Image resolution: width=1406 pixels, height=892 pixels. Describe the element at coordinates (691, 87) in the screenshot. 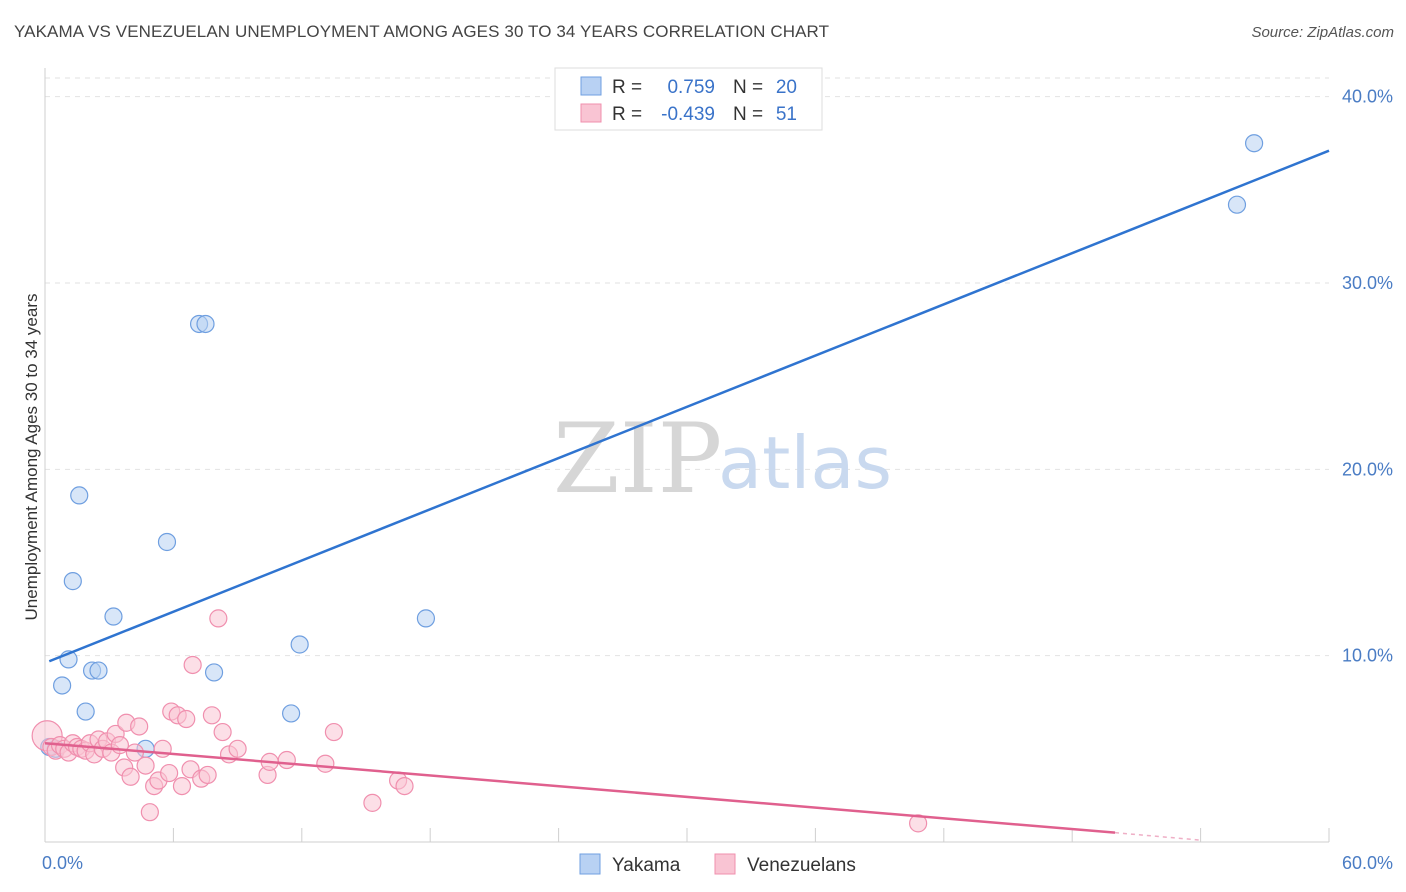

I see `legend-r-value-1: 0.759` at that location.